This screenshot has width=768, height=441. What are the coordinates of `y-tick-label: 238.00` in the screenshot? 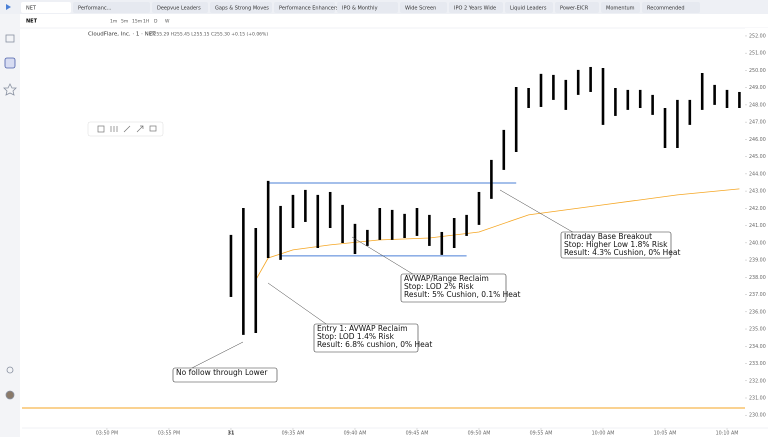 It's located at (757, 278).